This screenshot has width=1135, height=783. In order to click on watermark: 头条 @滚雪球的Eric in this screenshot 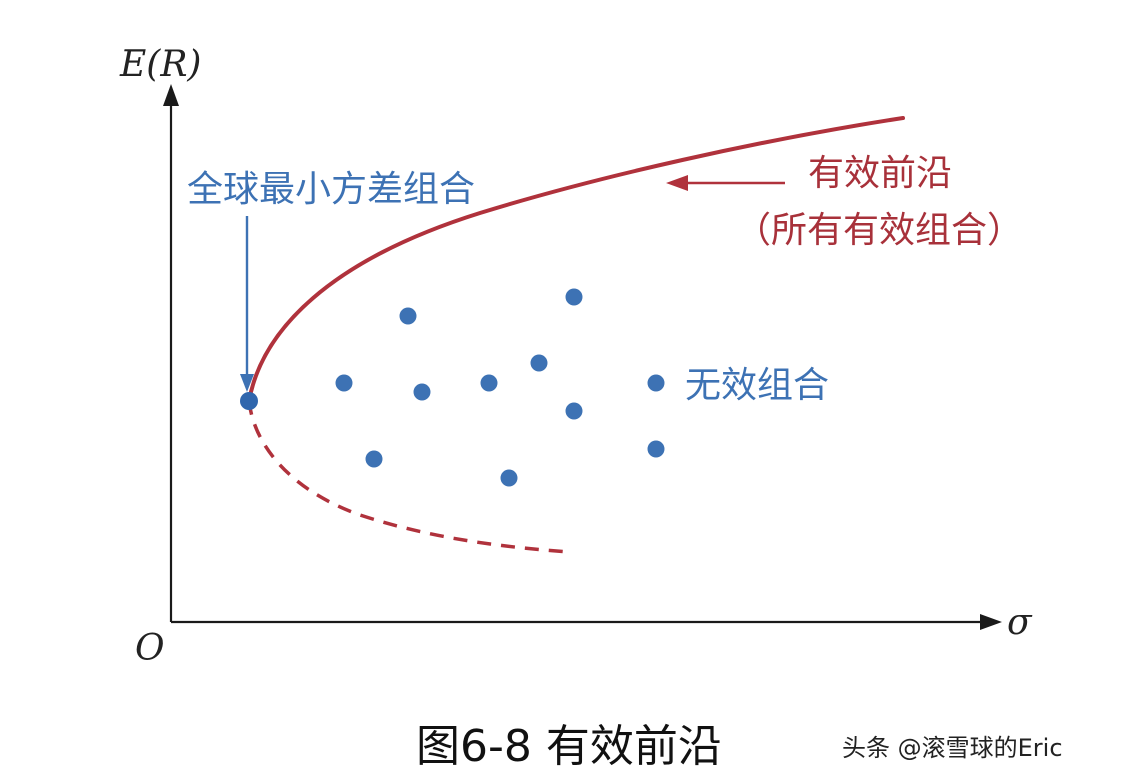, I will do `click(952, 748)`.